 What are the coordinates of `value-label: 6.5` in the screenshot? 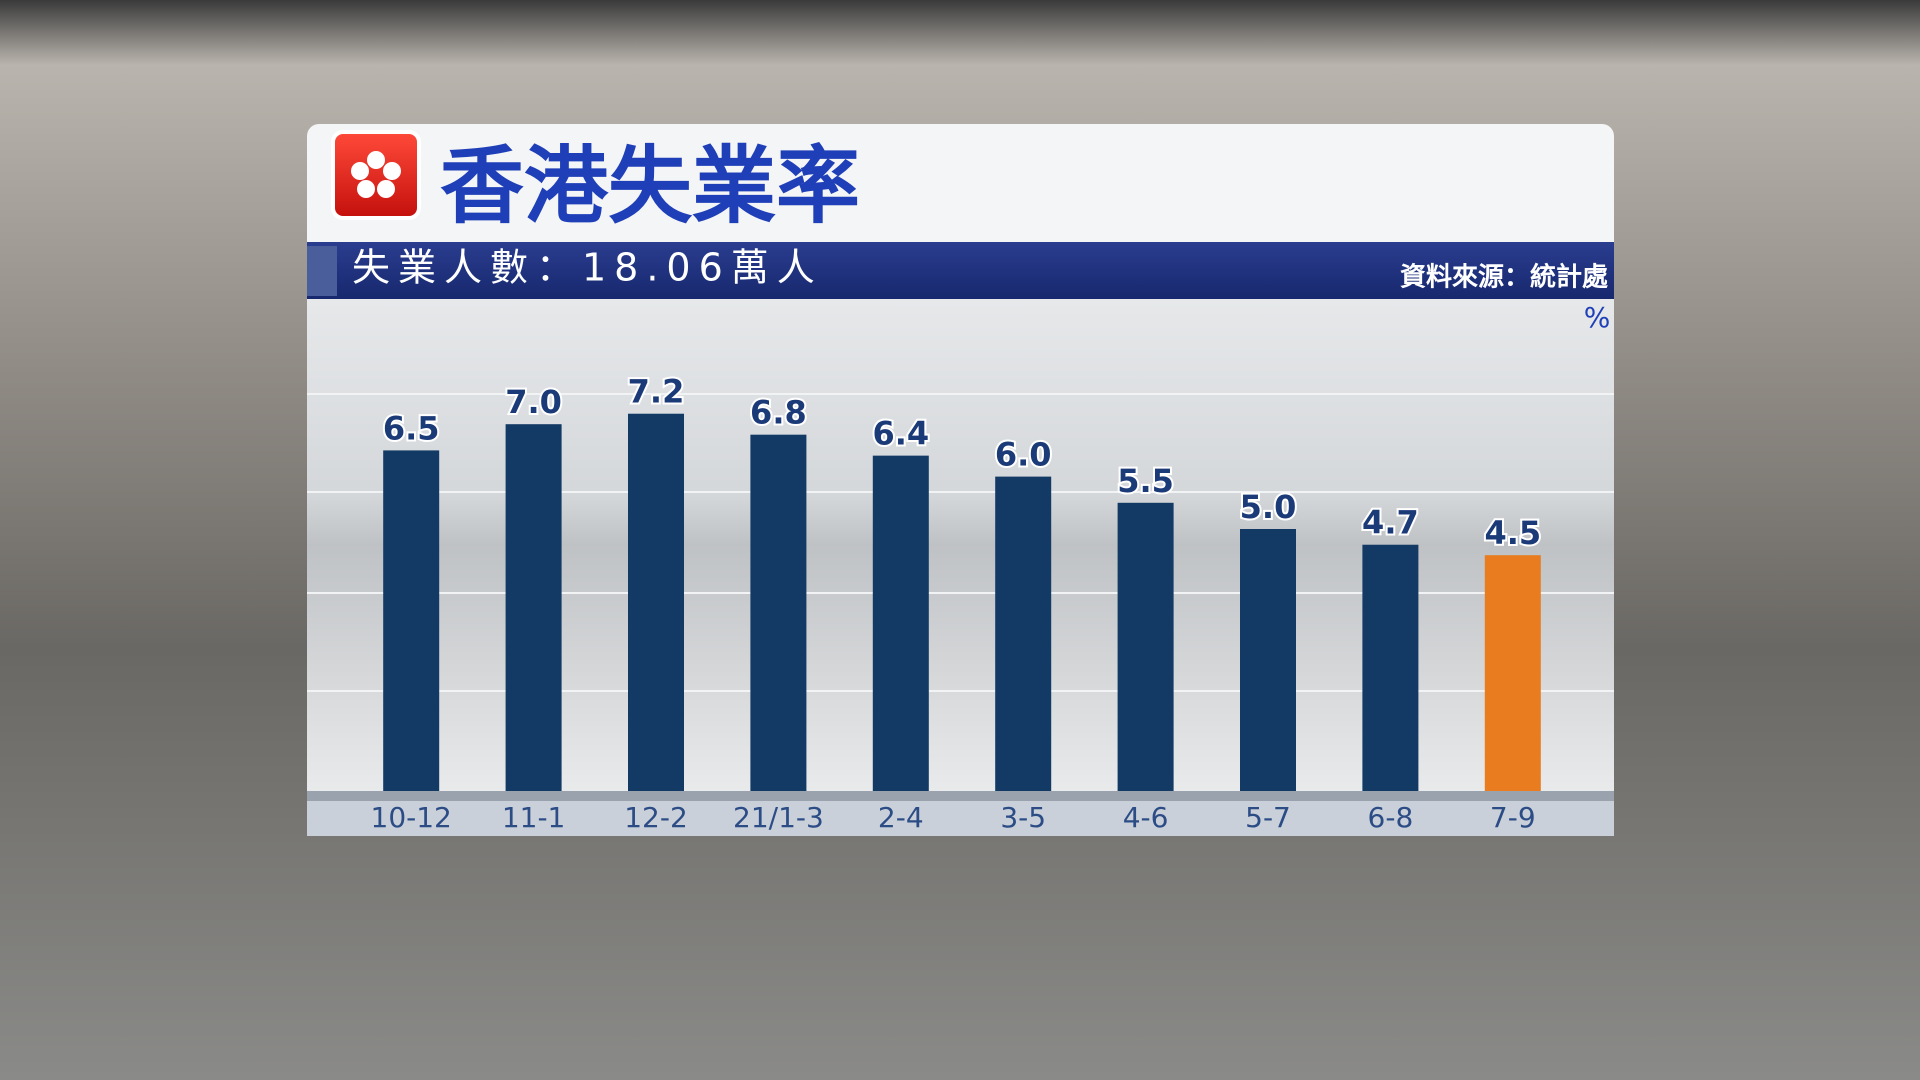 It's located at (411, 428).